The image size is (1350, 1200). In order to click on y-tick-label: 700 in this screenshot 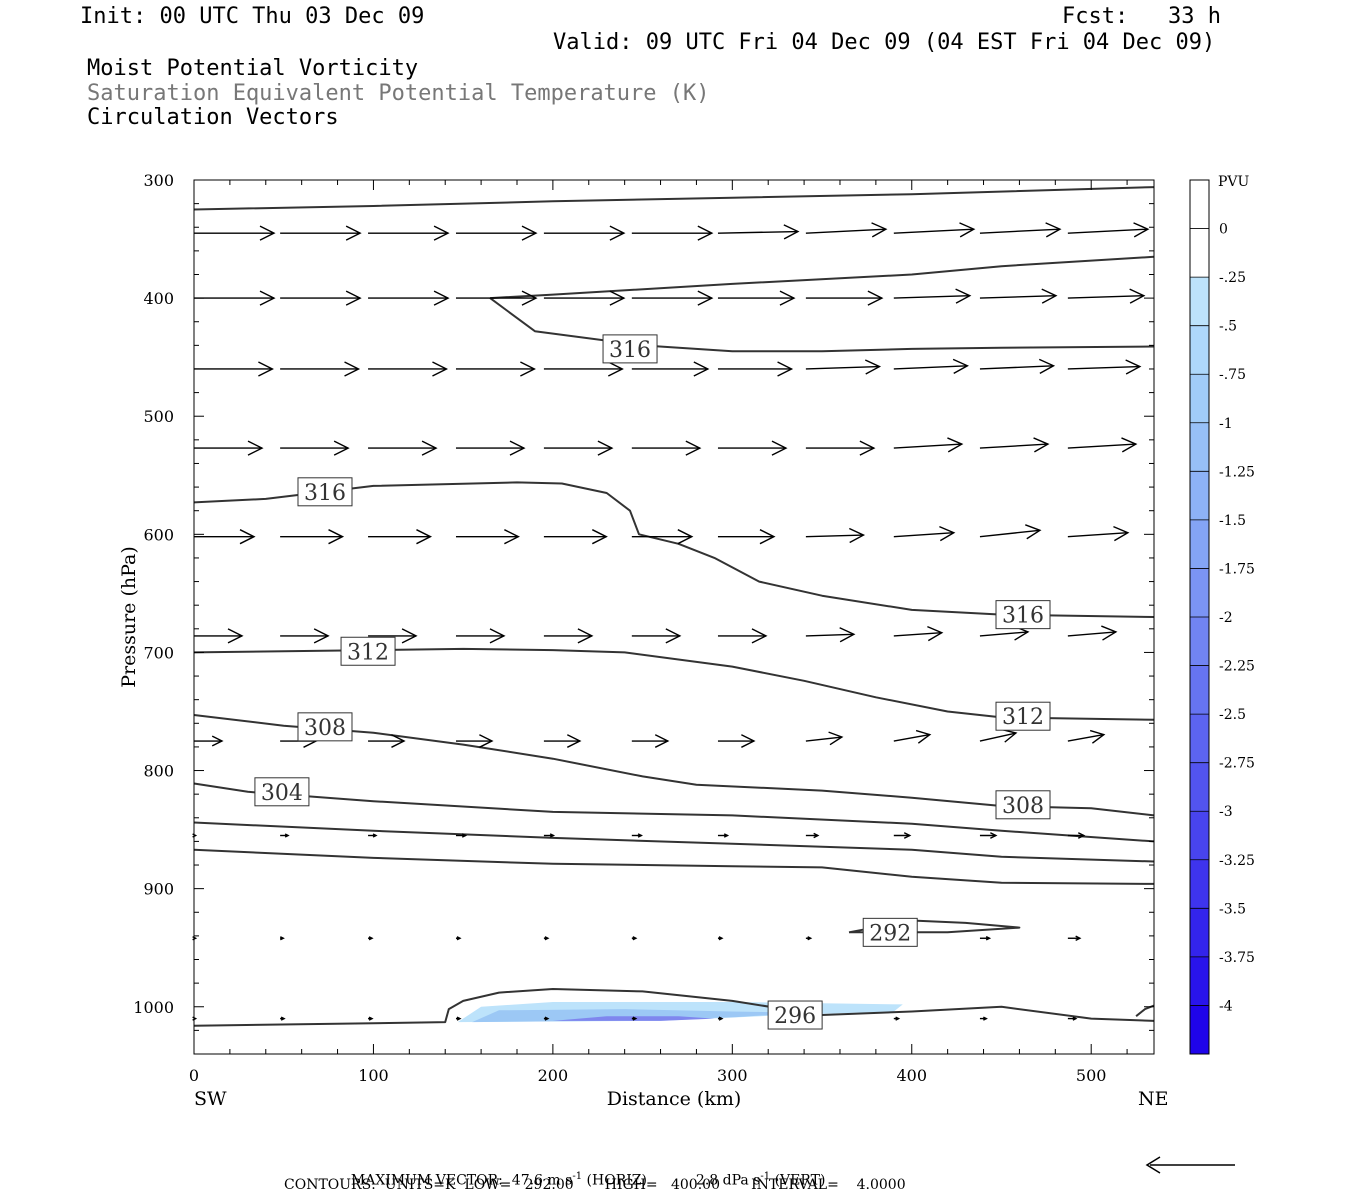, I will do `click(158, 652)`.